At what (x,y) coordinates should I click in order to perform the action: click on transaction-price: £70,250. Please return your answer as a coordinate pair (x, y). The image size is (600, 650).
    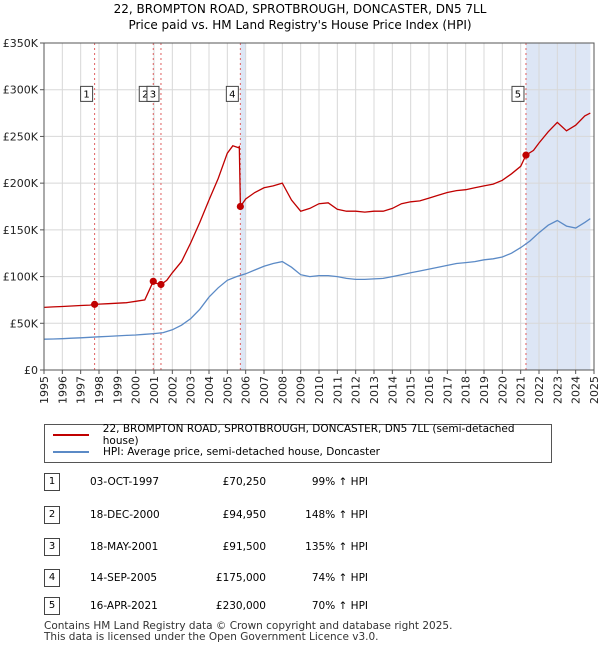
    Looking at the image, I should click on (244, 482).